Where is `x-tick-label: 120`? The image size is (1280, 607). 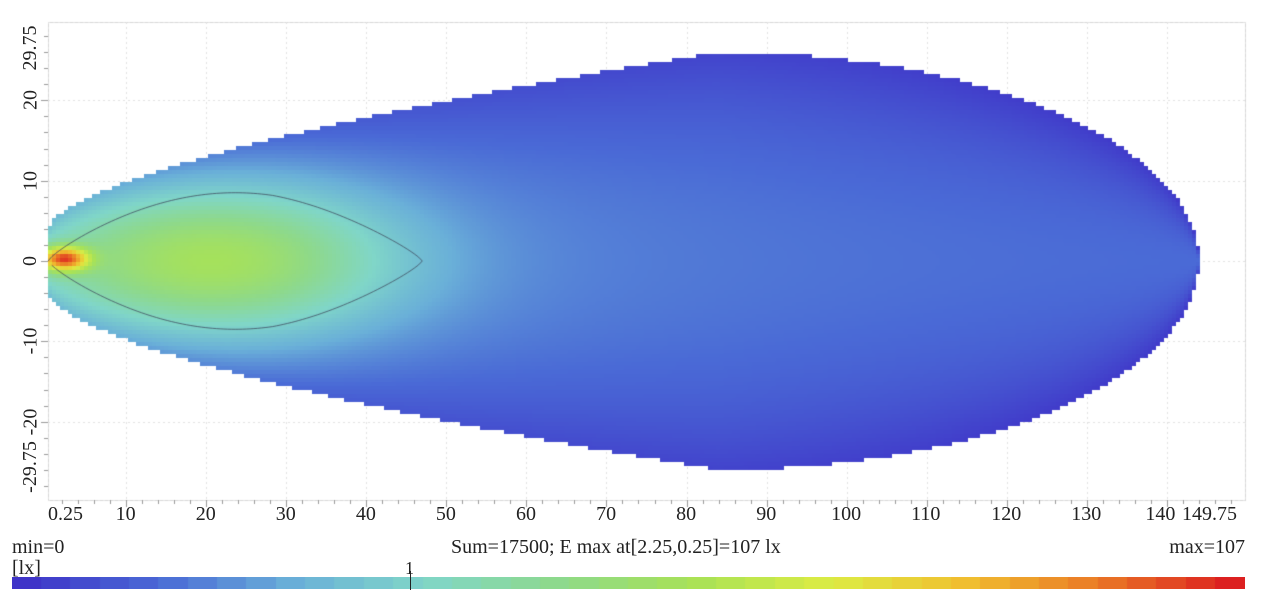 x-tick-label: 120 is located at coordinates (1006, 514).